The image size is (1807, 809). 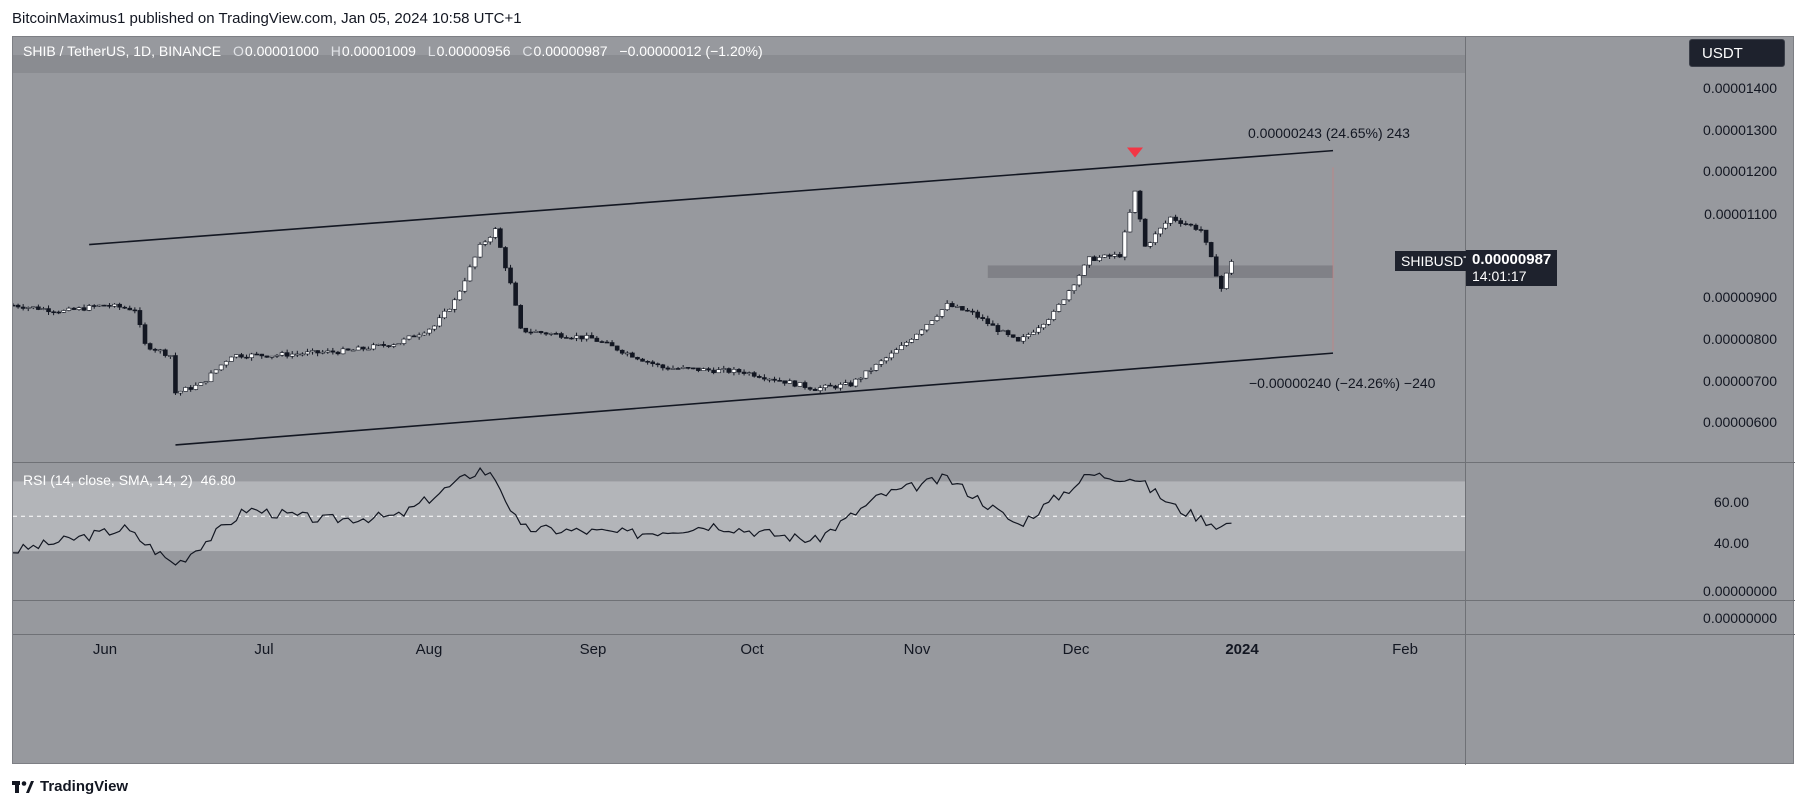 I want to click on rsi-label: RSI (14, close, SMA, 14, 2), so click(x=108, y=480).